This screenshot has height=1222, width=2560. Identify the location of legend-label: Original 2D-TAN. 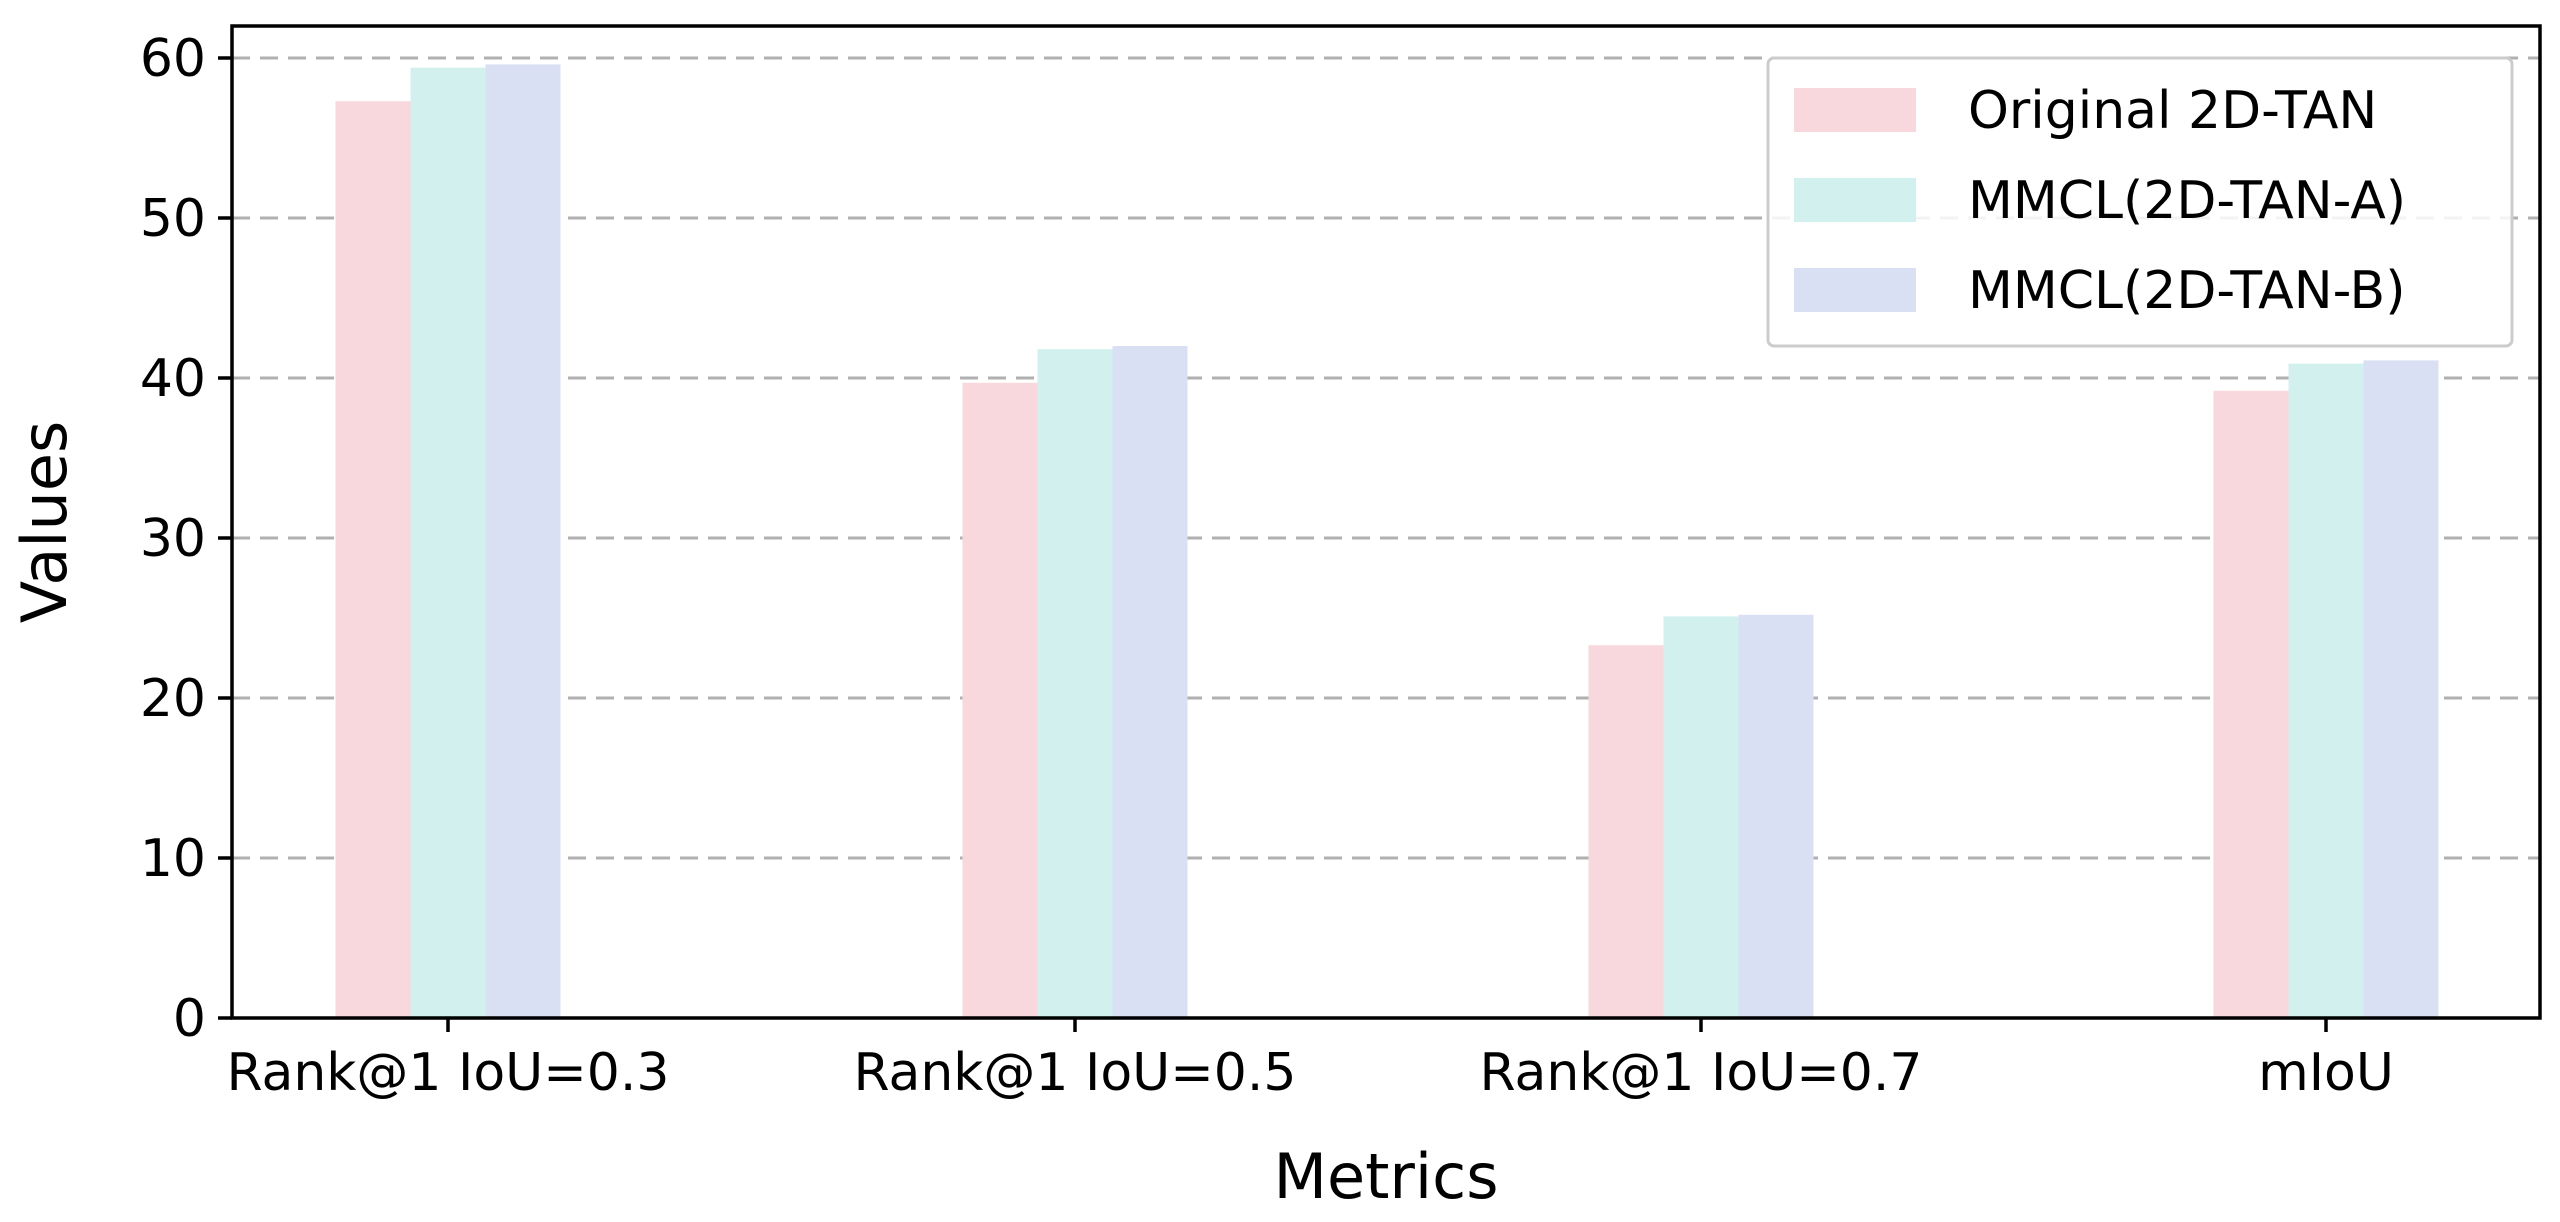
(2172, 111).